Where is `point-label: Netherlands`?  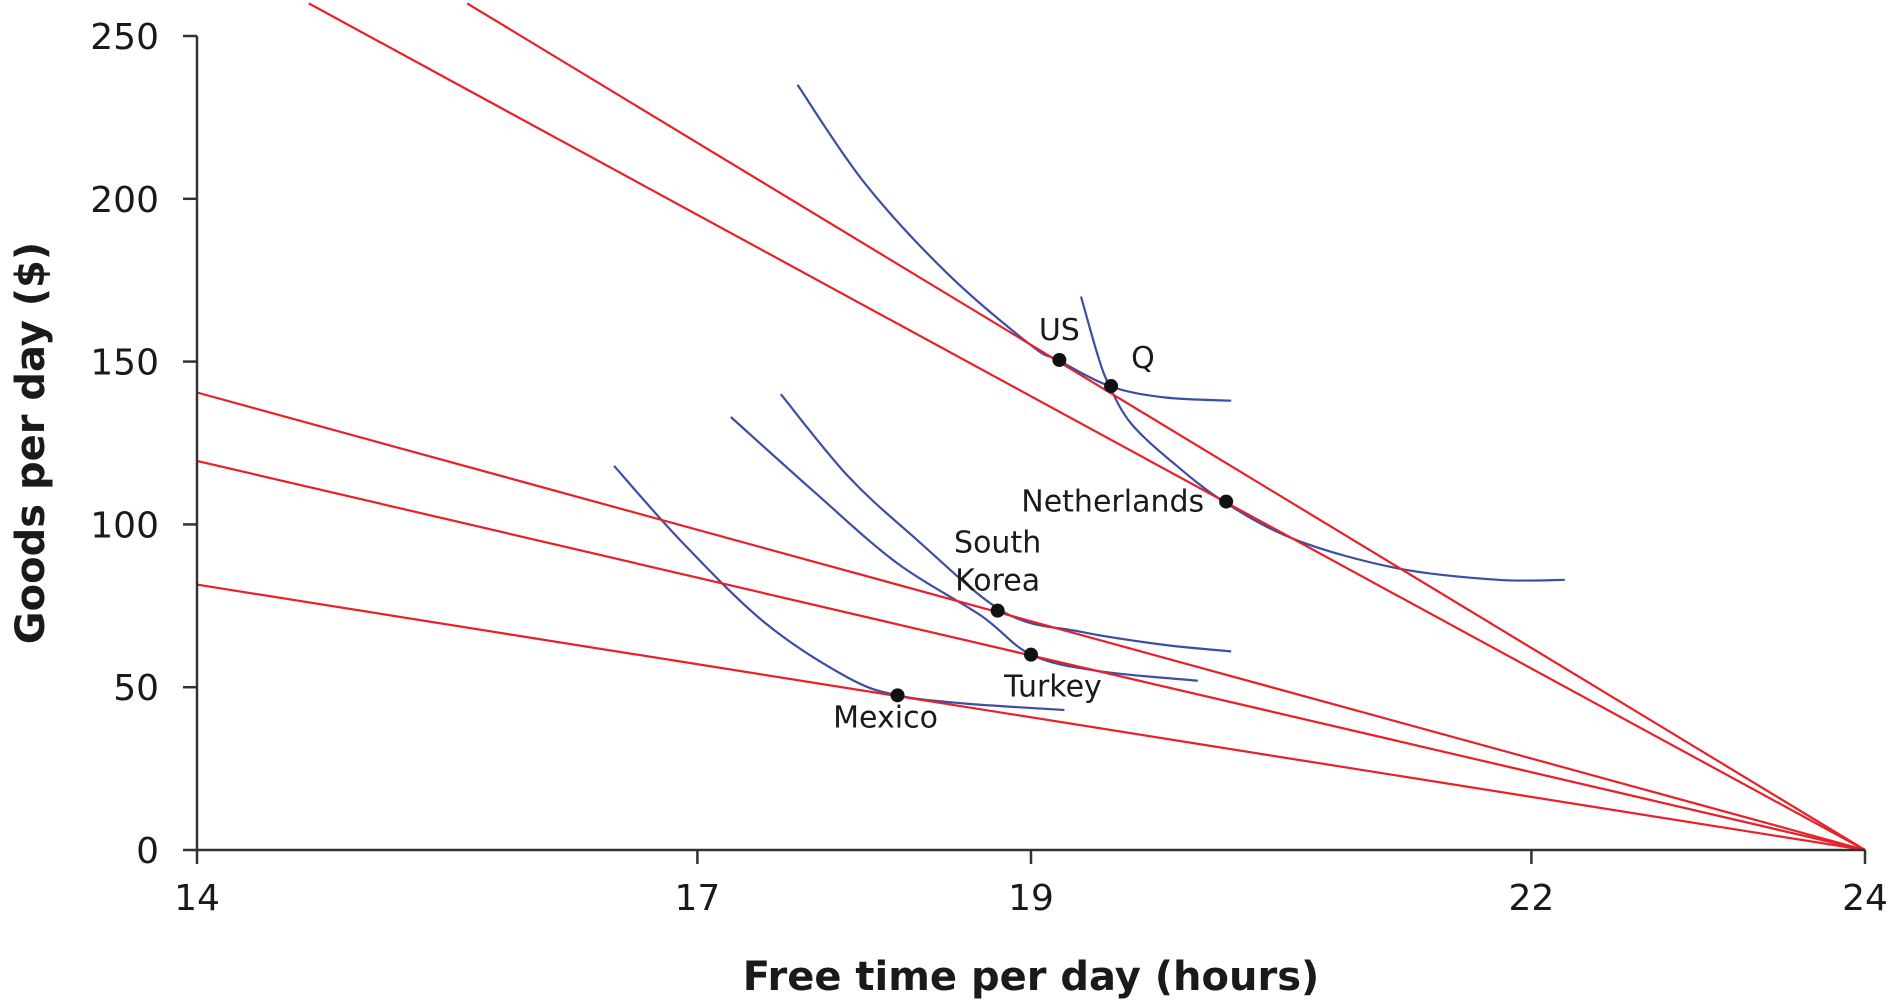 point-label: Netherlands is located at coordinates (1112, 502).